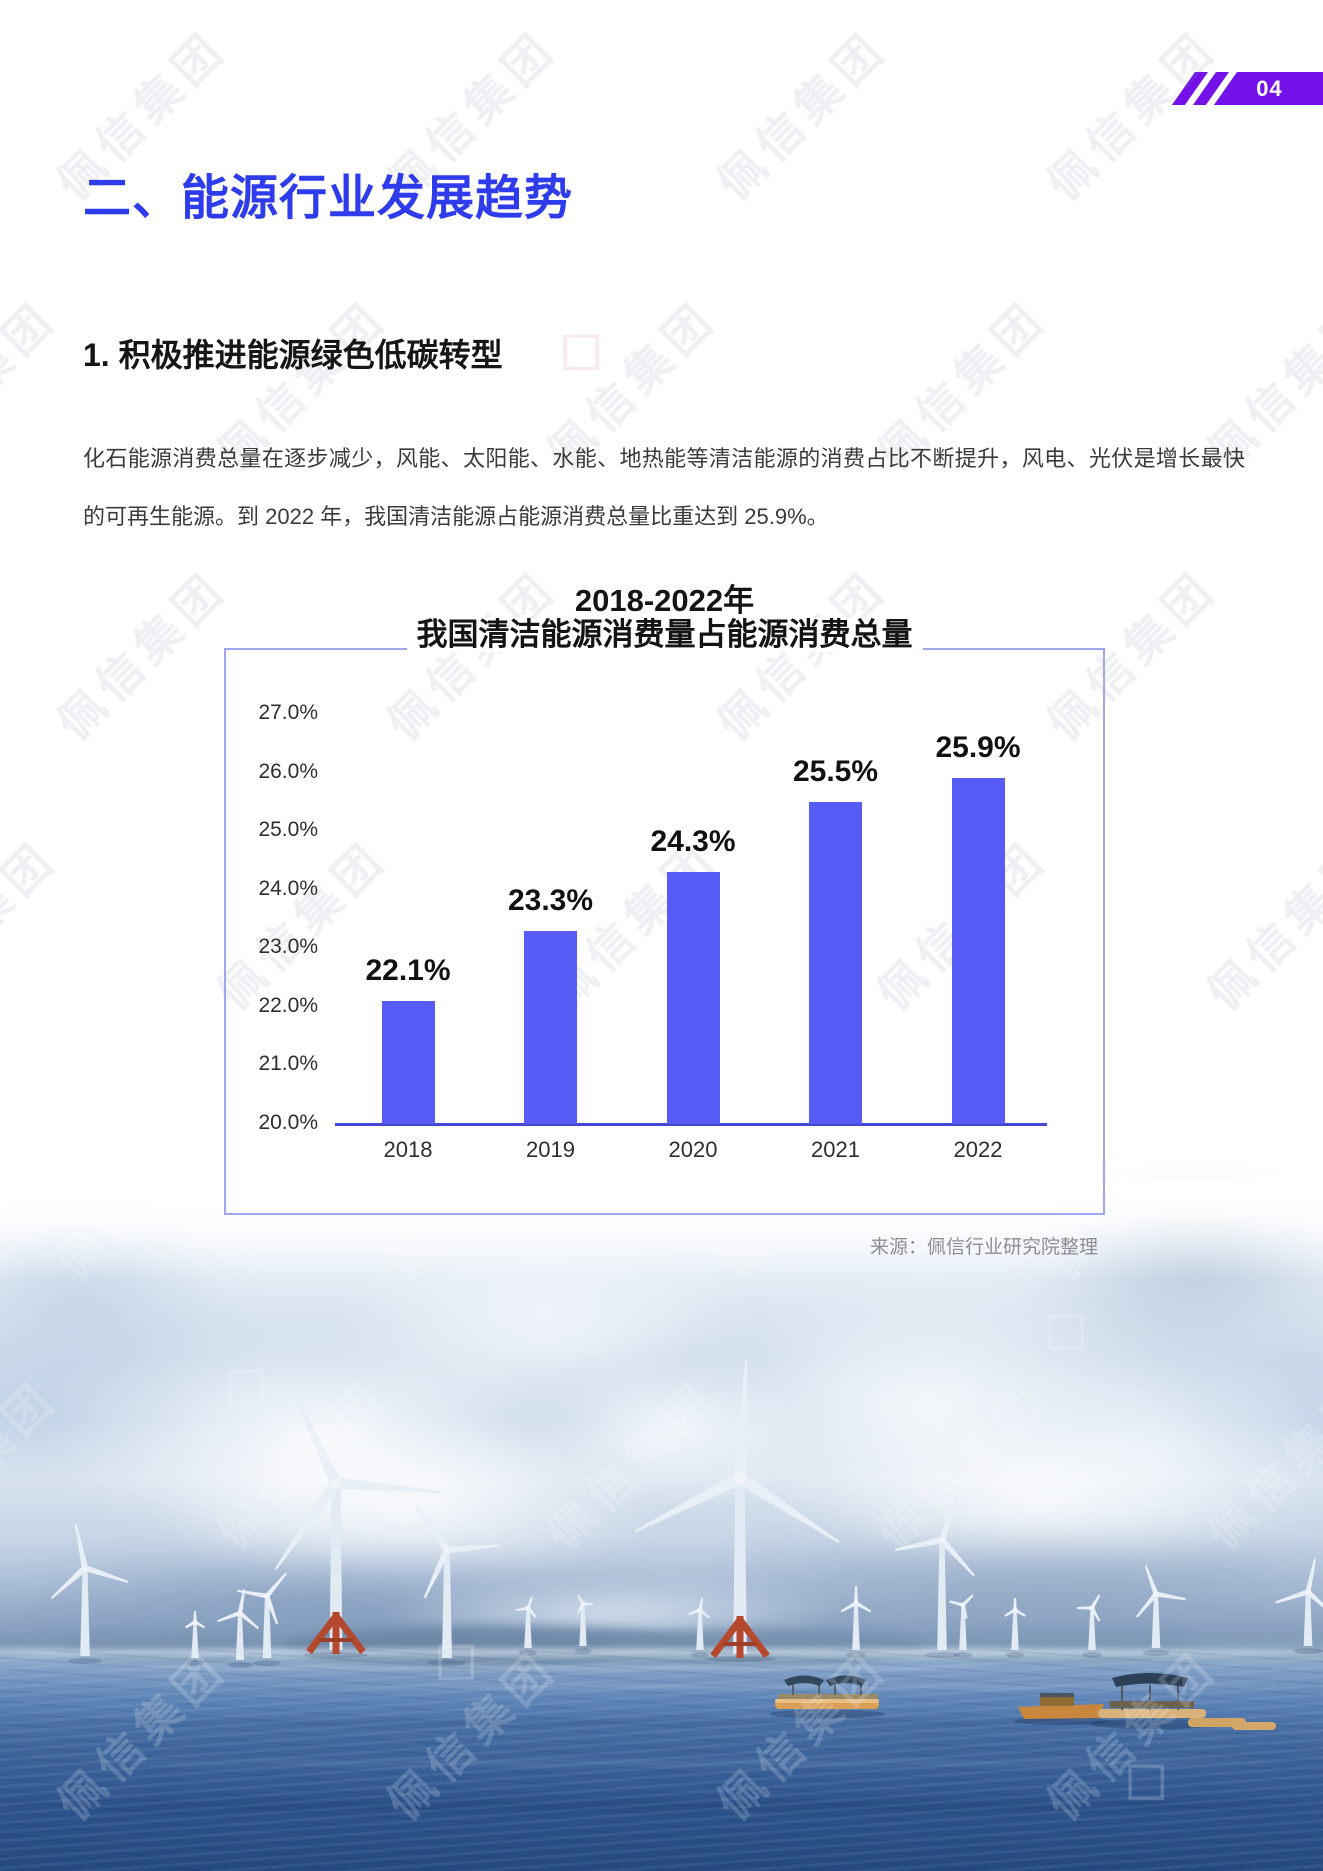 This screenshot has height=1871, width=1323. I want to click on chart-title: 2018-2022年 我国清洁能源消费量占能源消费总量, so click(664, 618).